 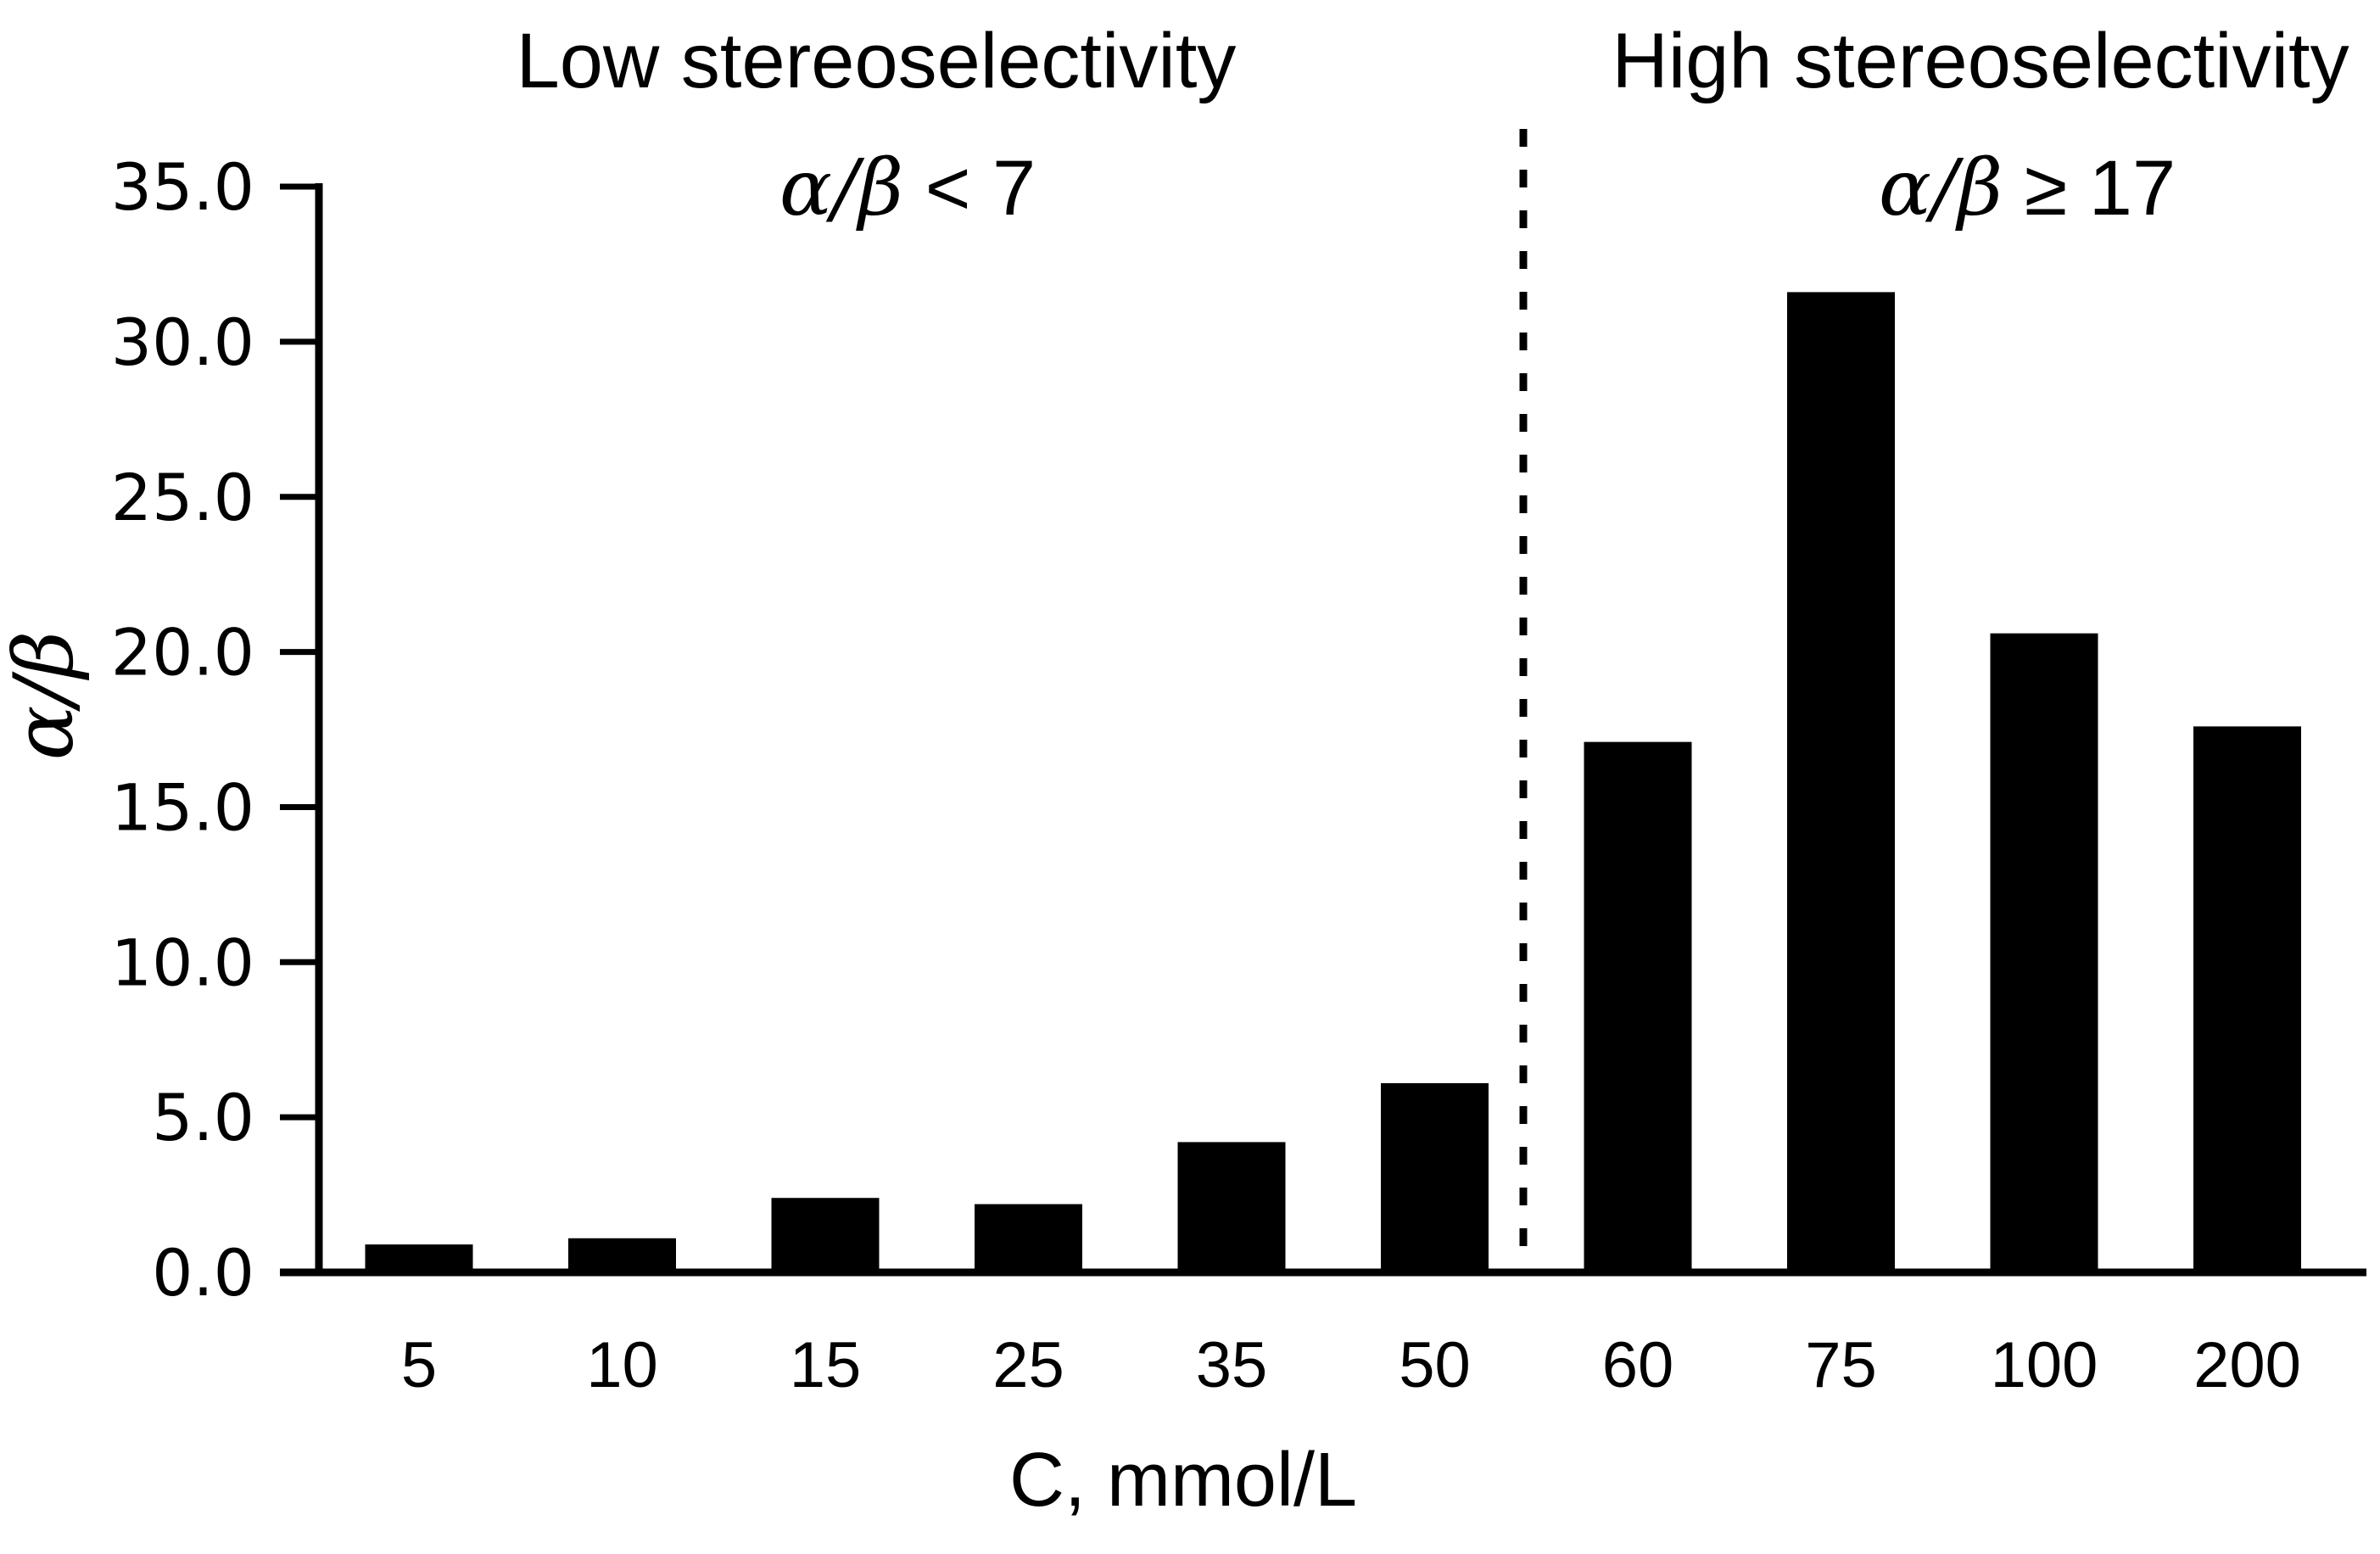 I want to click on y-axis-title: α/β, so click(x=46, y=696).